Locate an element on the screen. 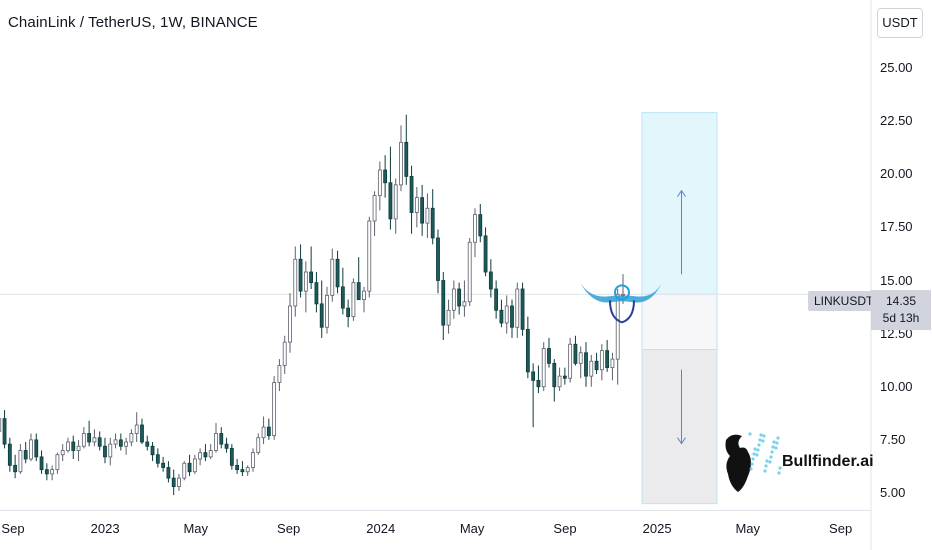  bull-face is located at coordinates (622, 312).